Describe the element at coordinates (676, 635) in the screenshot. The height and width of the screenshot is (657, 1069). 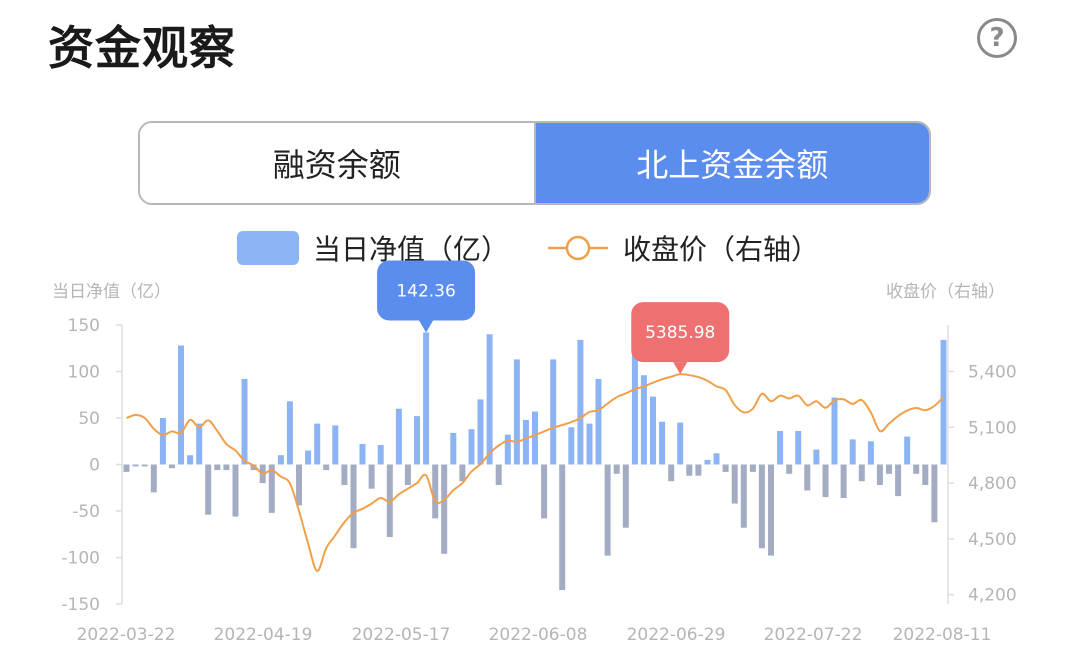
I see `x-tick-label: 2022-06-29` at that location.